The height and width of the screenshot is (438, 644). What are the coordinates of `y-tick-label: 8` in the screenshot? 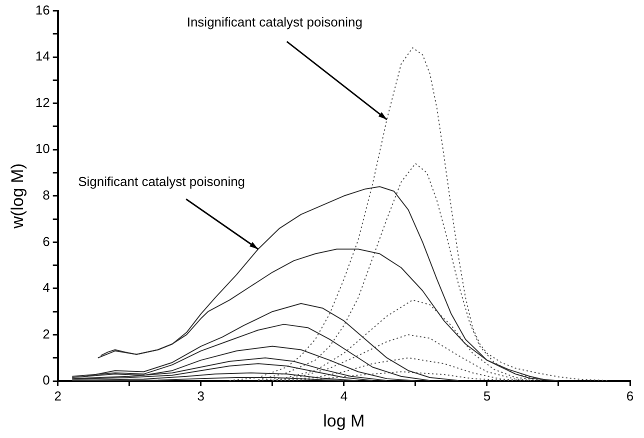 It's located at (46, 194).